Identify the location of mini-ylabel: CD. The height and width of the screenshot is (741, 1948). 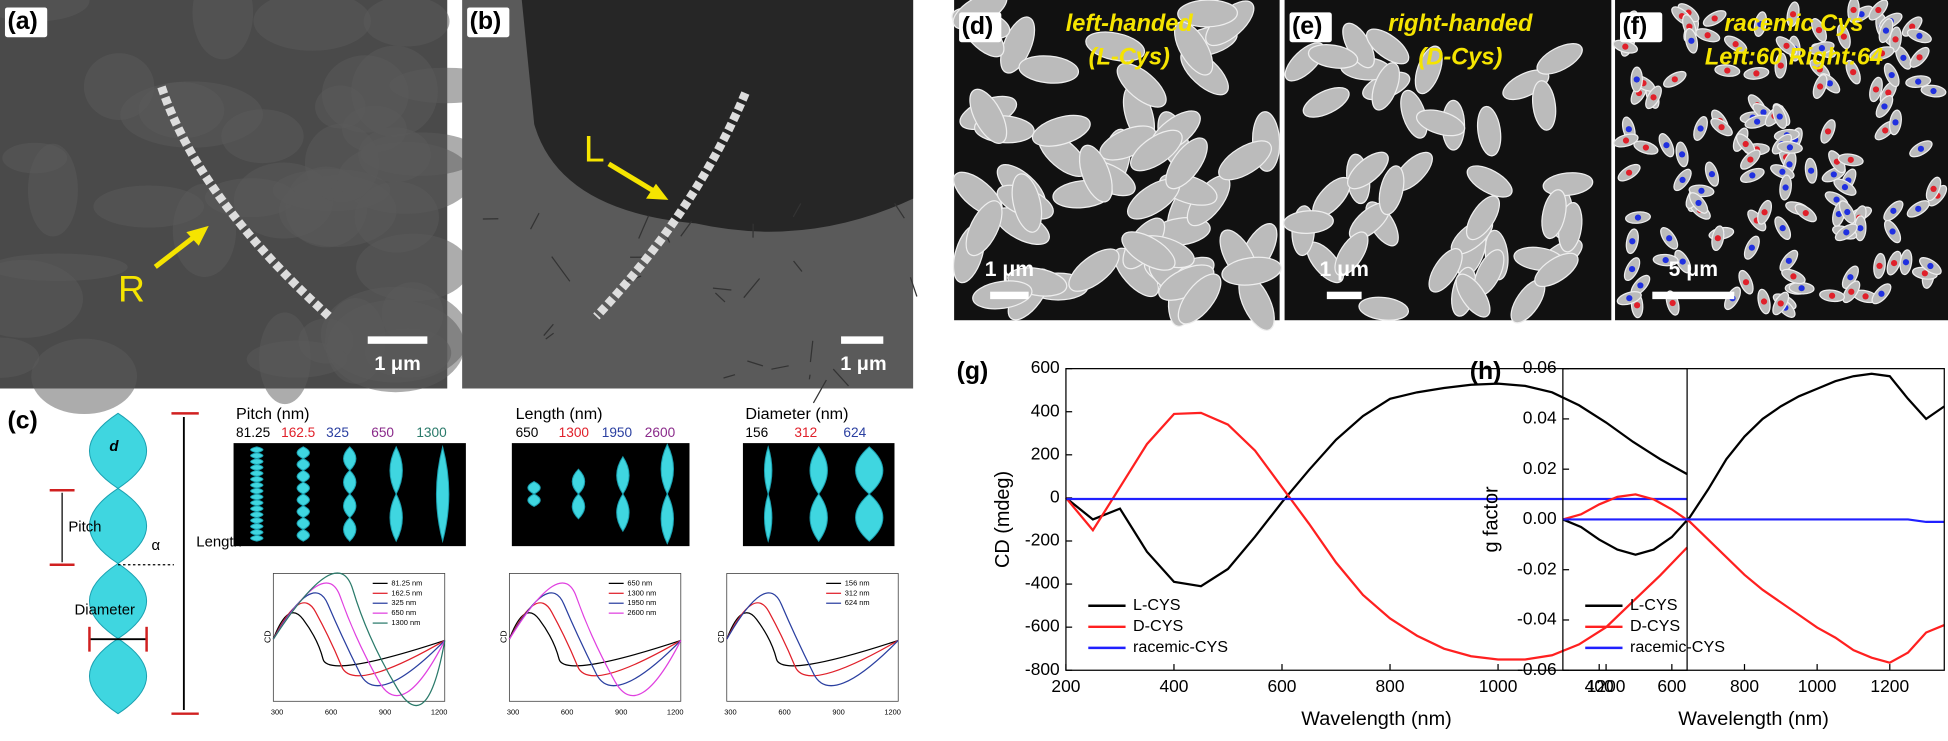
(268, 636).